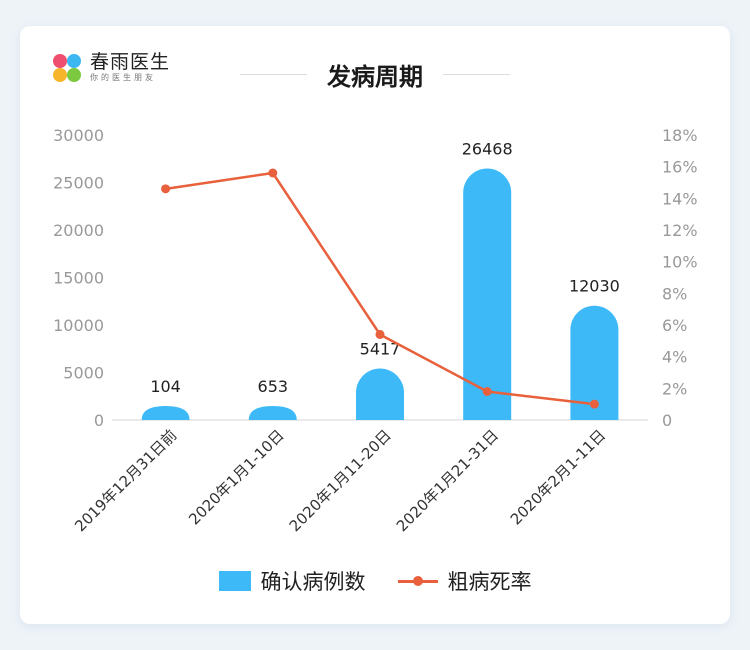 Image resolution: width=750 pixels, height=650 pixels. I want to click on y-right-tick-label: 16%, so click(680, 167).